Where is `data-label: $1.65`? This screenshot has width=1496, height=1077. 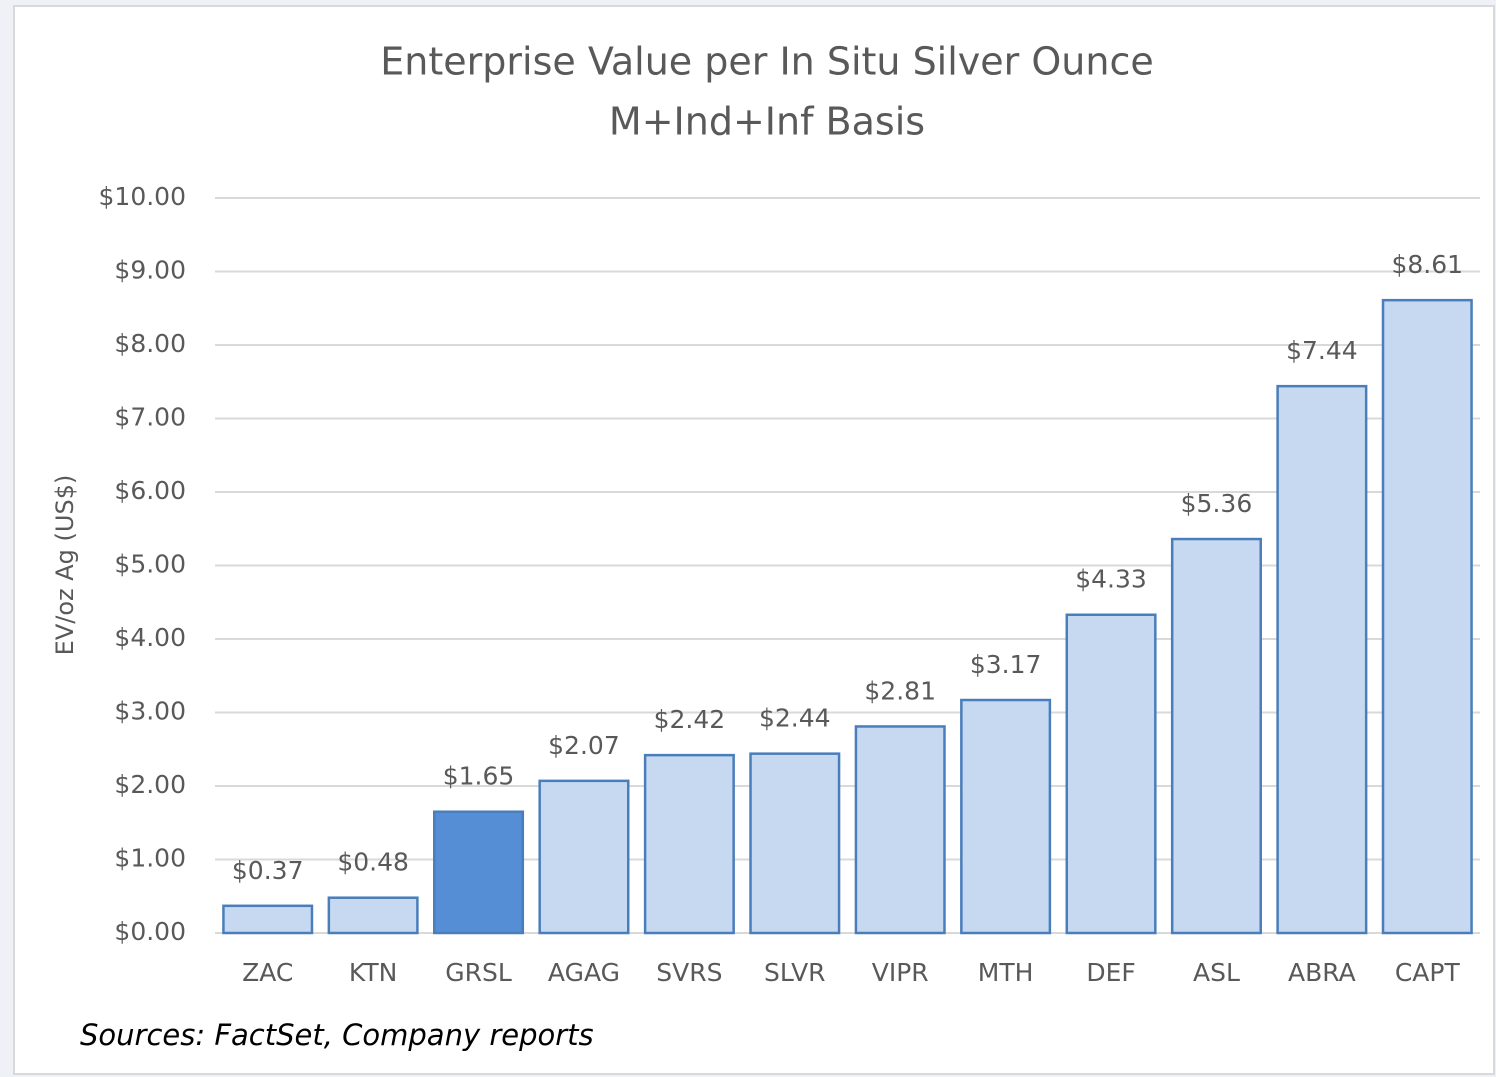 data-label: $1.65 is located at coordinates (479, 776).